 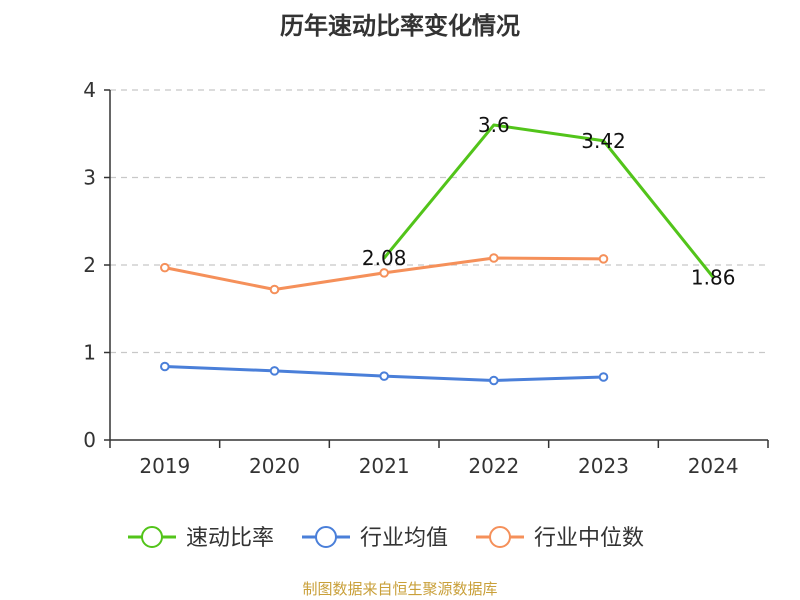 What do you see at coordinates (493, 466) in the screenshot?
I see `x-tick-label: 2022` at bounding box center [493, 466].